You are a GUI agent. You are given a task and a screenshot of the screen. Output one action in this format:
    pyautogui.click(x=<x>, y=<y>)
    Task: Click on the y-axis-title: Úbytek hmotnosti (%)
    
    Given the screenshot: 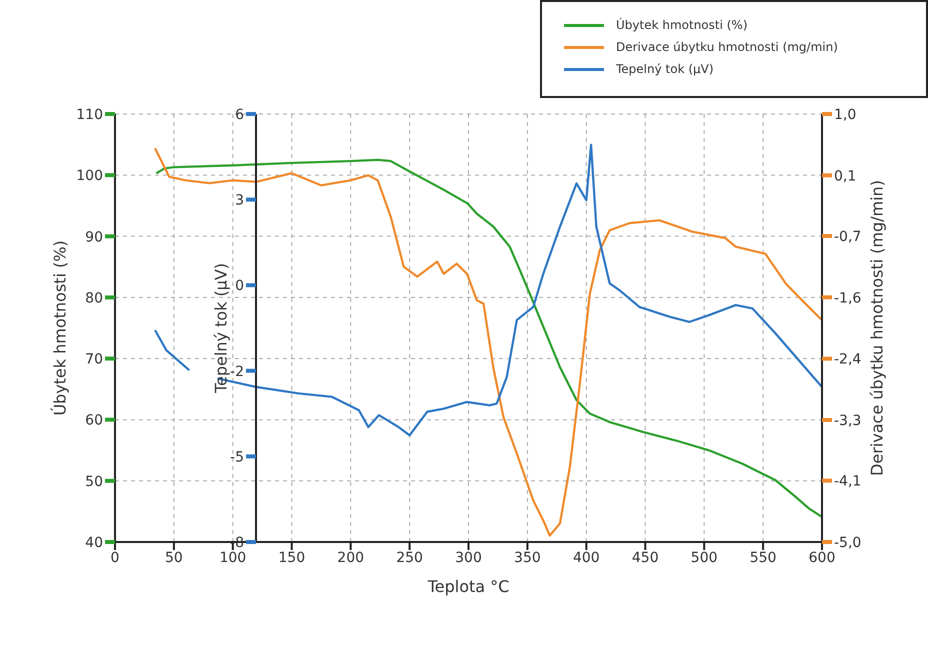 What is the action you would take?
    pyautogui.click(x=60, y=328)
    